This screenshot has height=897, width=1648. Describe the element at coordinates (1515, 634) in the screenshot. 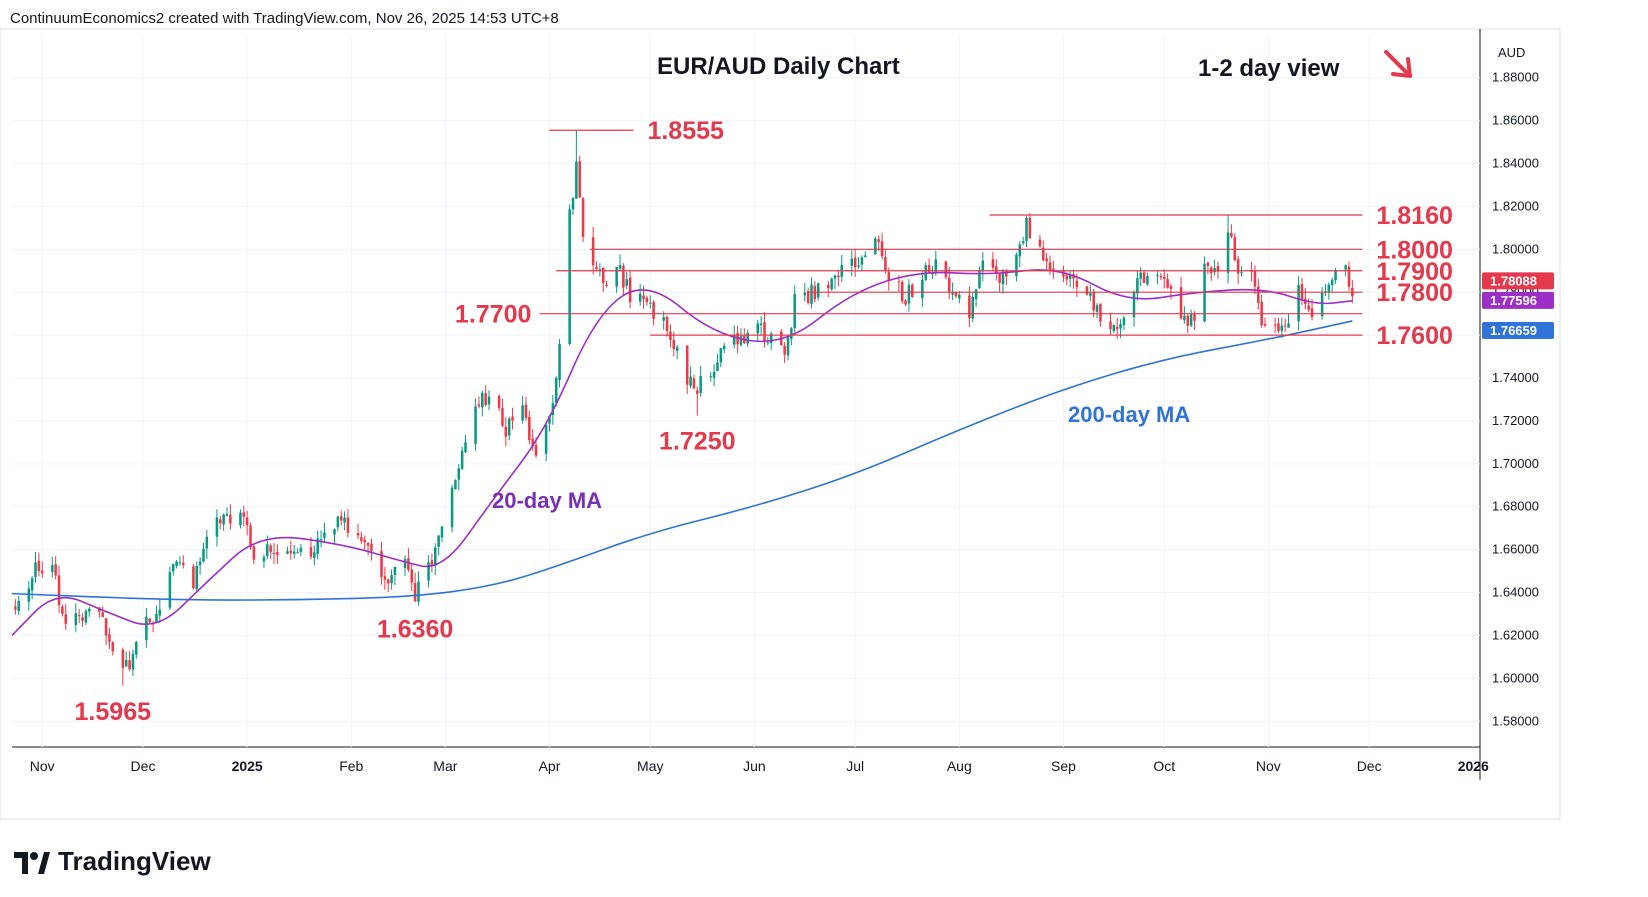

I see `y-tick-label: 1.62000` at that location.